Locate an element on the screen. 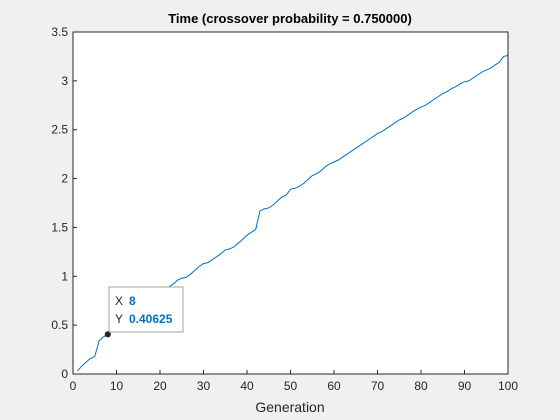  x-axis-ticks: 0 10 20 30 40 50 60 70 80 90 100 is located at coordinates (294, 381).